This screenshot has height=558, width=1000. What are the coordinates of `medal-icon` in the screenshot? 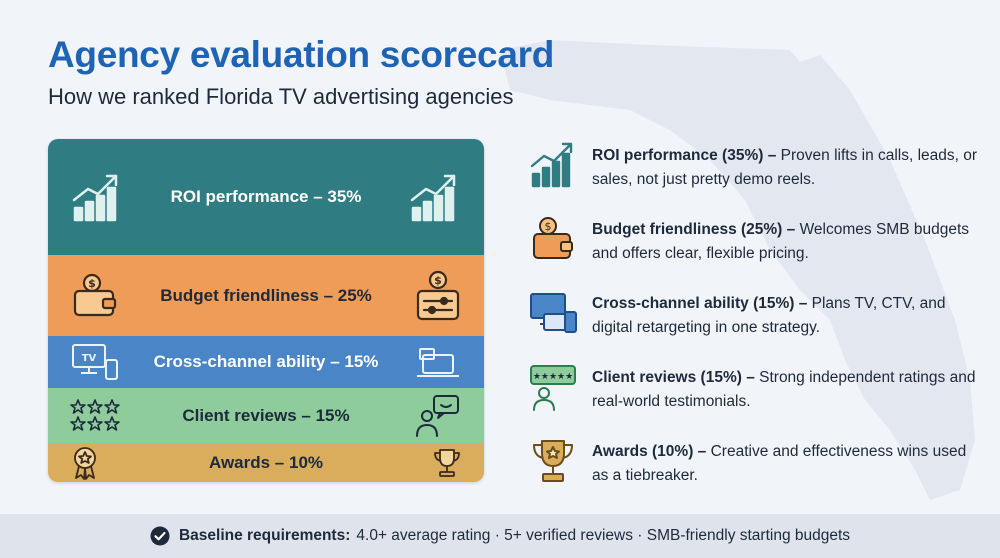 It's located at (85, 463).